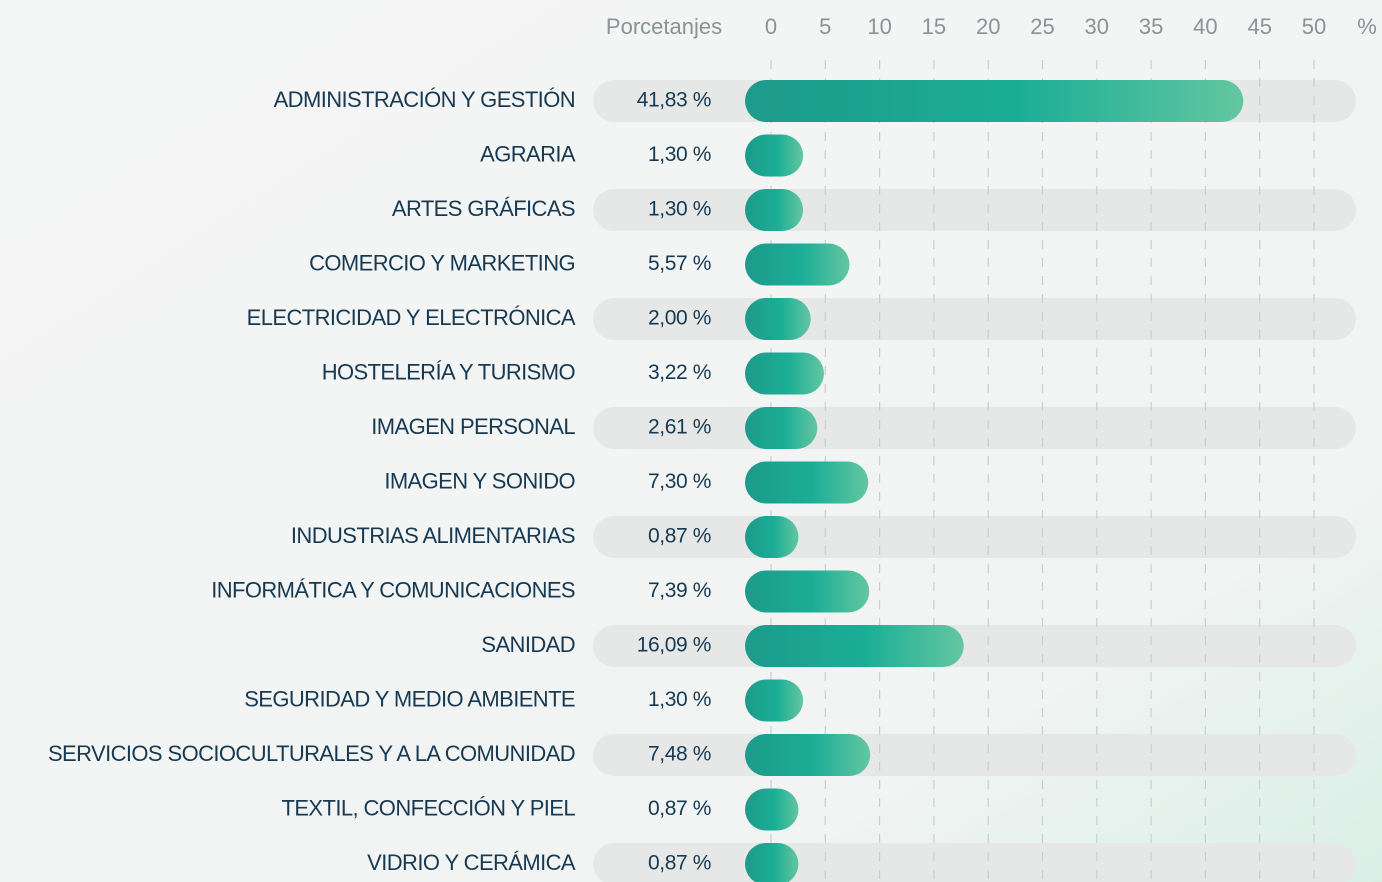 The width and height of the screenshot is (1382, 882). I want to click on category-label: ADMINISTRACIÓN Y GESTIÓN, so click(424, 99).